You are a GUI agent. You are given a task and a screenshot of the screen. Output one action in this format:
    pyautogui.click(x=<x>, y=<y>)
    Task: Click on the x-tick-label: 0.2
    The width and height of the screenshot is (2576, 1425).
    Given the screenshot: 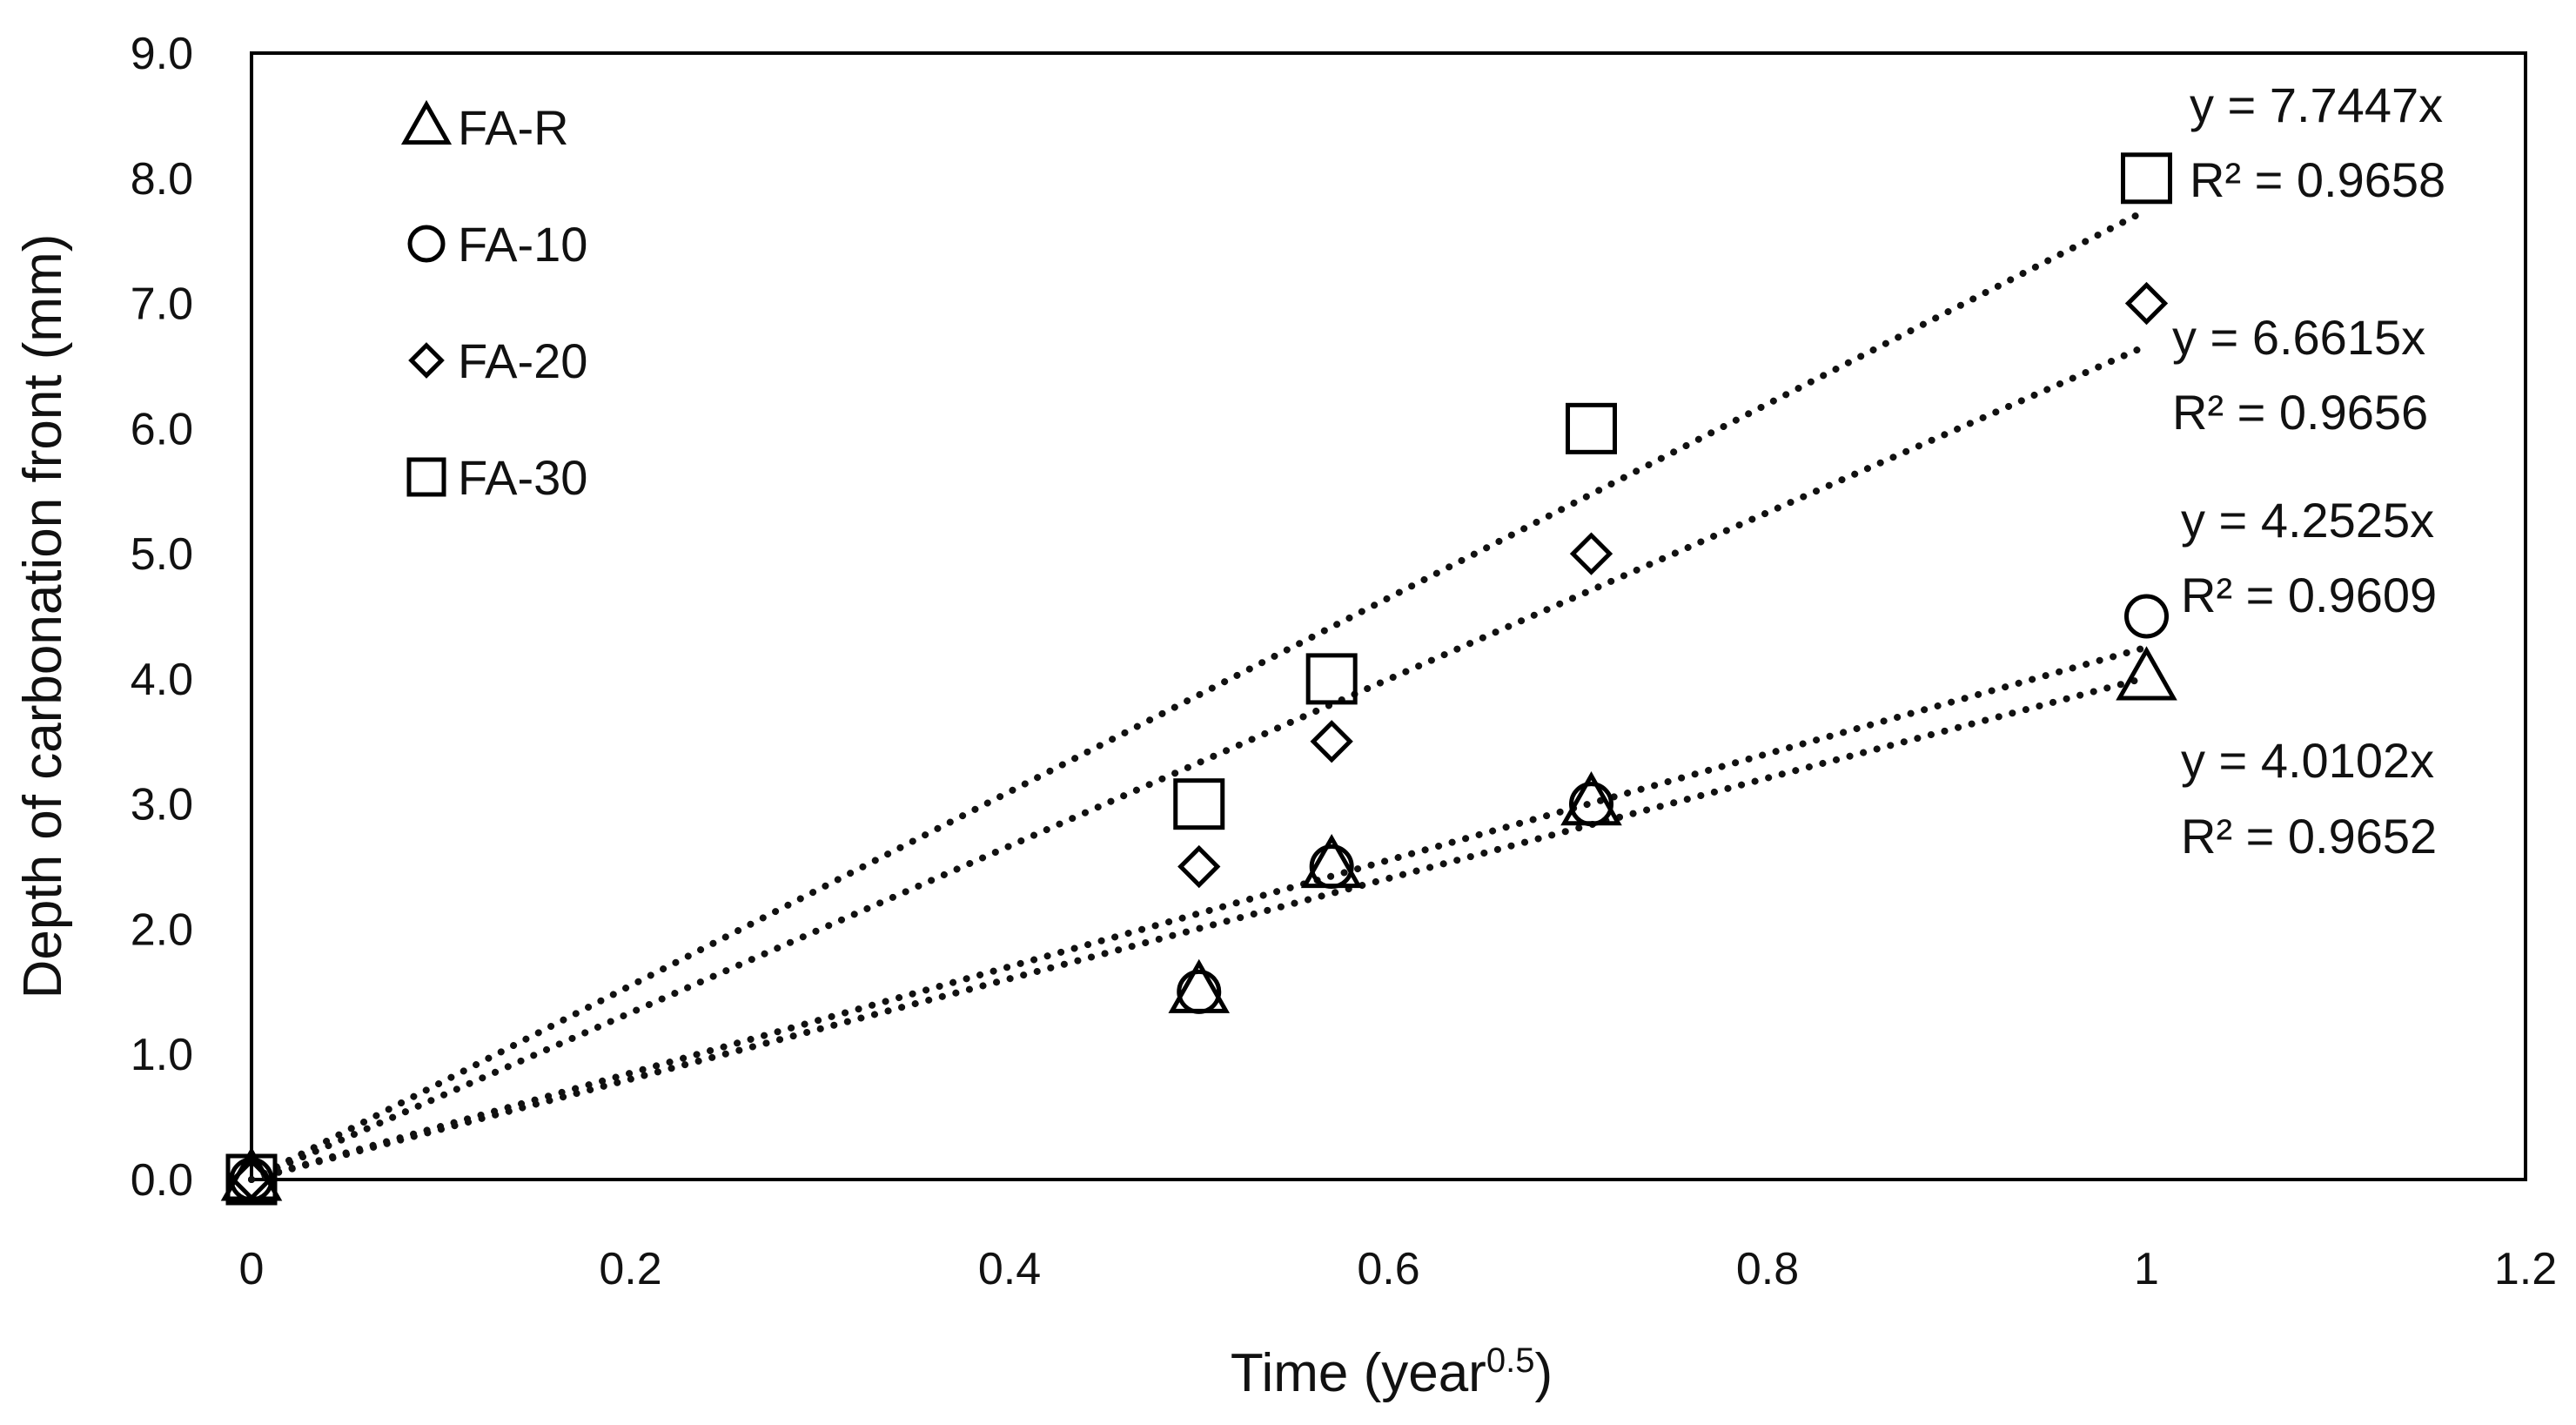 What is the action you would take?
    pyautogui.click(x=630, y=1269)
    